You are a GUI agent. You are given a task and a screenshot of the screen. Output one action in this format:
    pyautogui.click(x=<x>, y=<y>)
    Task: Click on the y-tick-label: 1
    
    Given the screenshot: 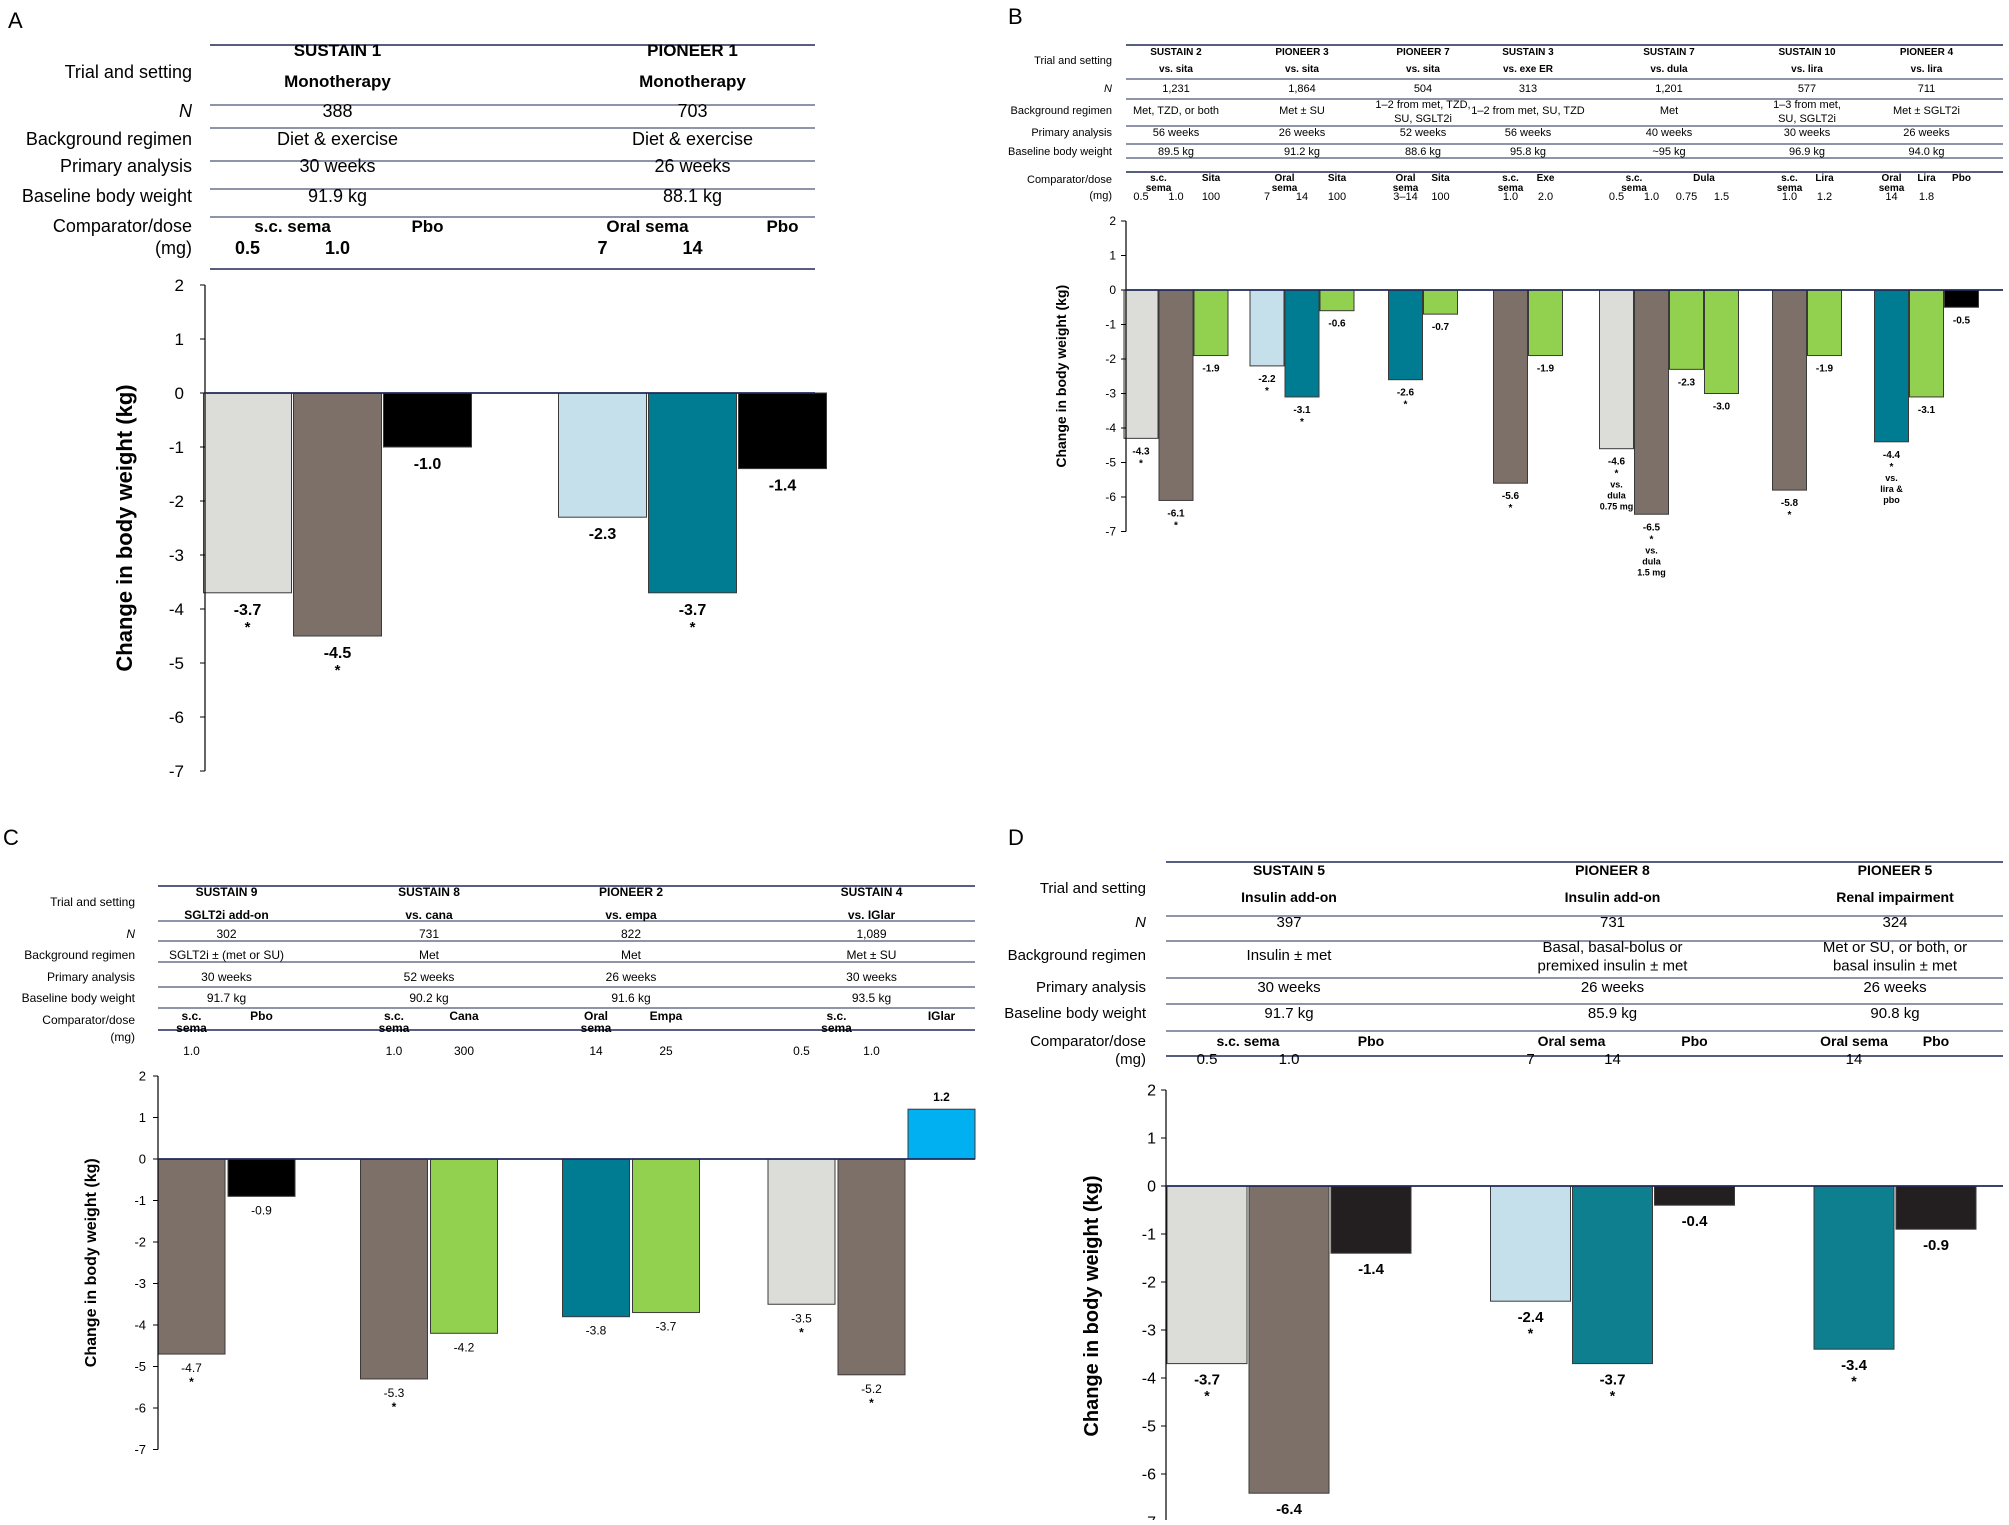 What is the action you would take?
    pyautogui.click(x=1112, y=256)
    